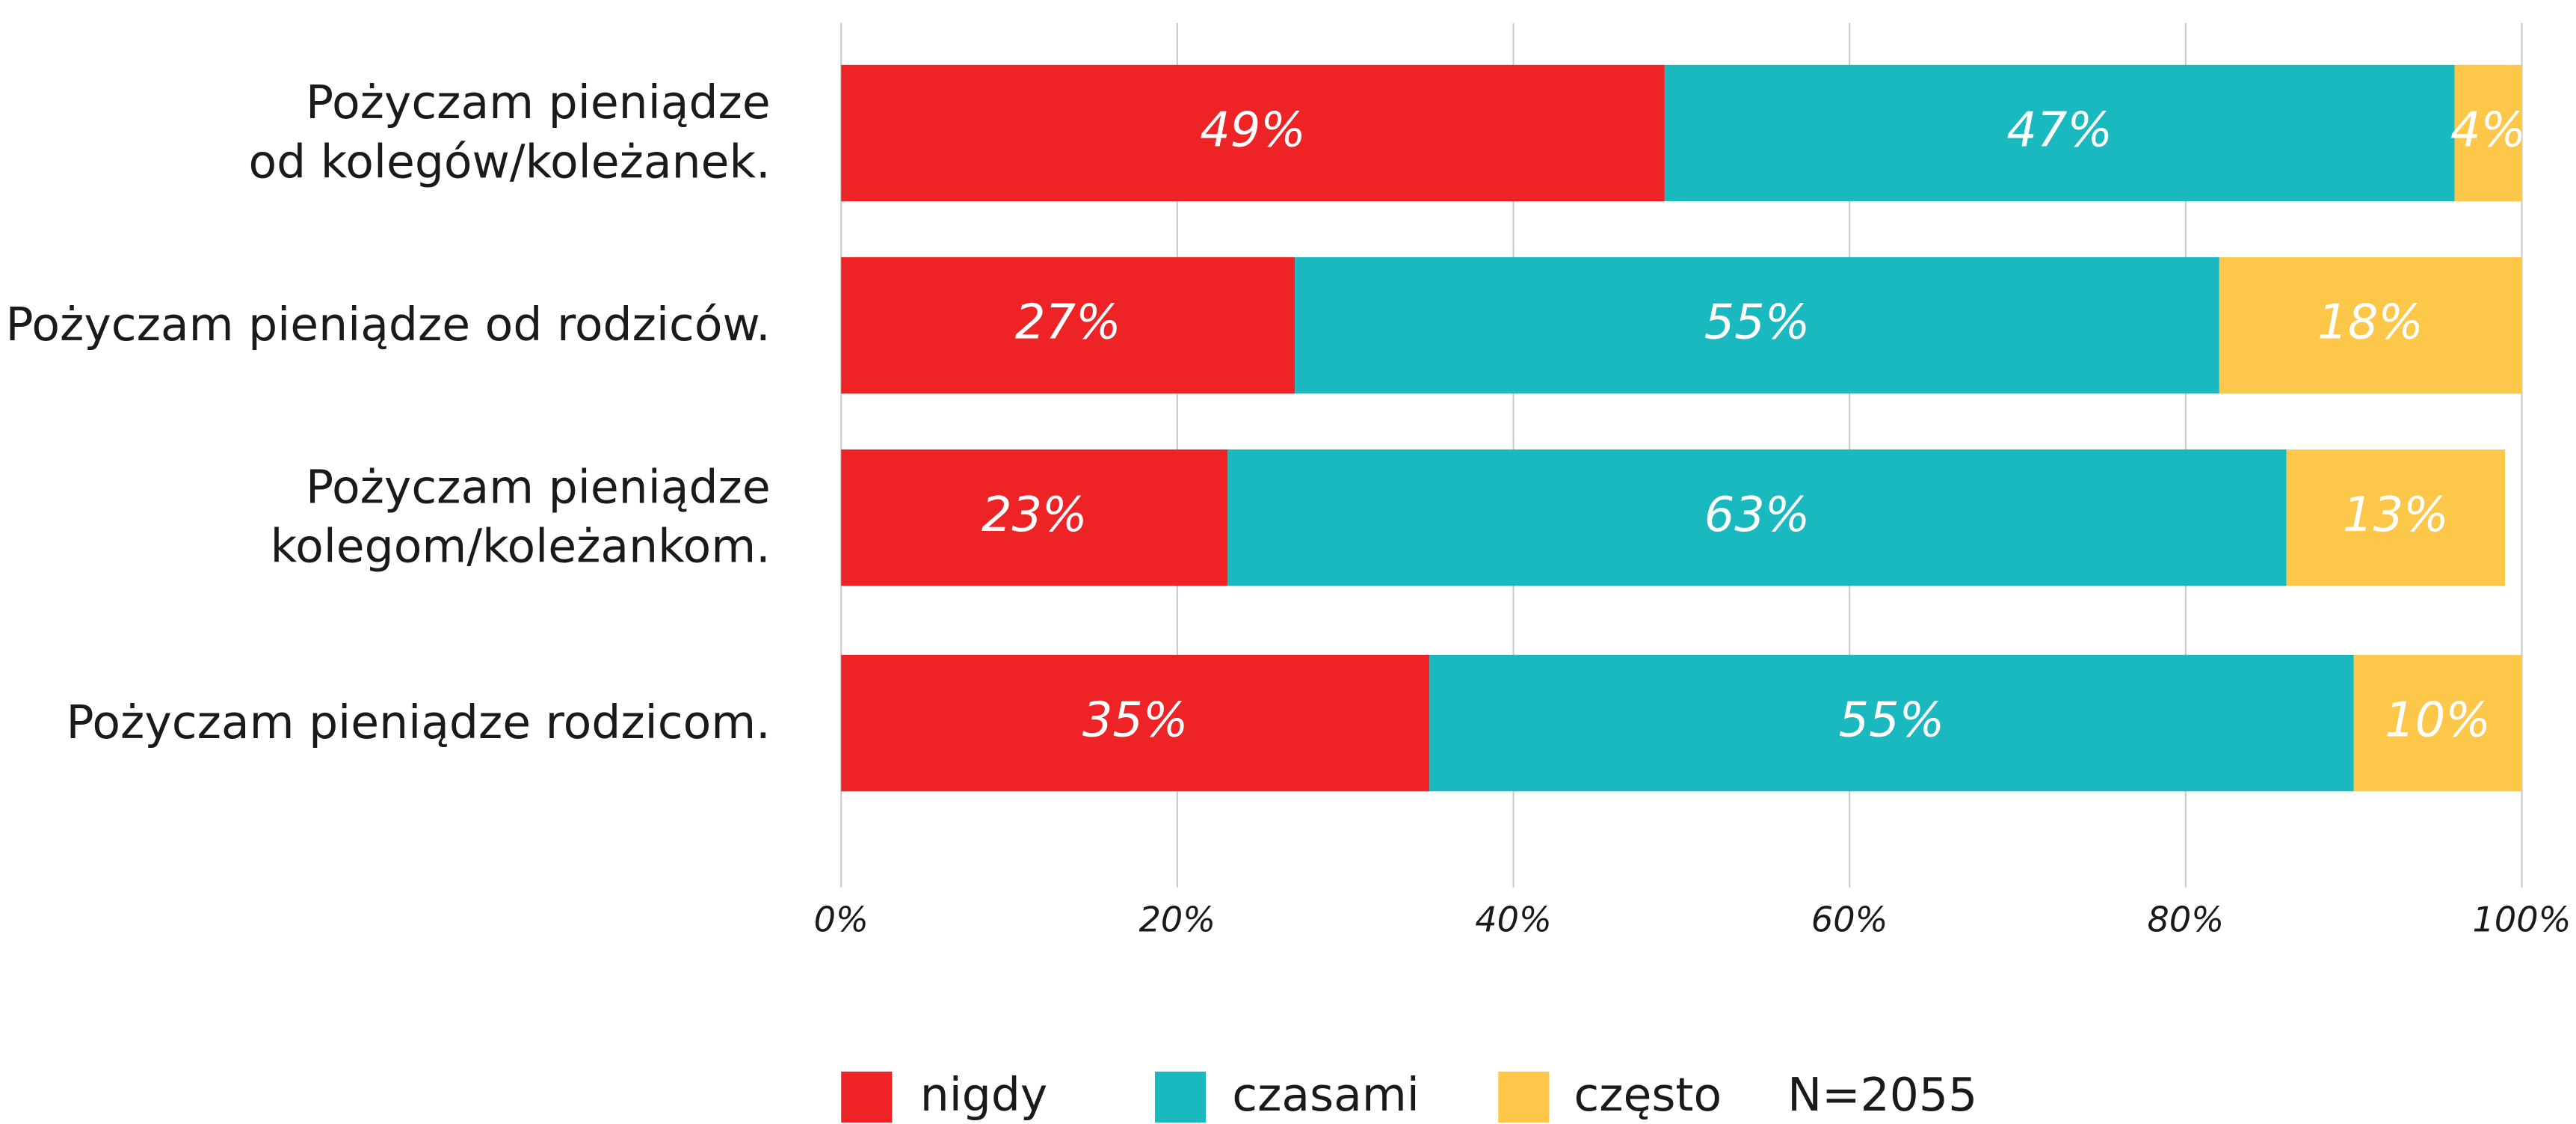 This screenshot has height=1124, width=2576. I want to click on annotation: N=2055, so click(1882, 1095).